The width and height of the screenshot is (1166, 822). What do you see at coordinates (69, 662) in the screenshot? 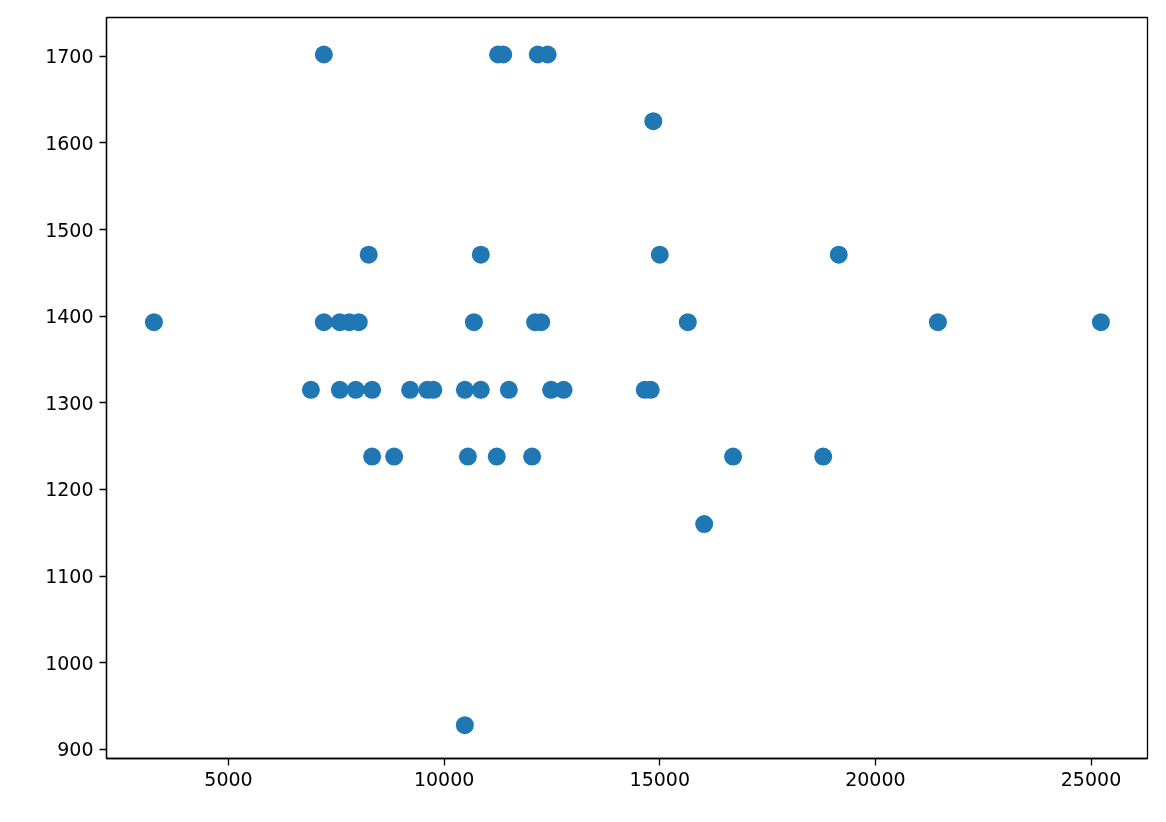
I see `y-tick-label: 1000` at bounding box center [69, 662].